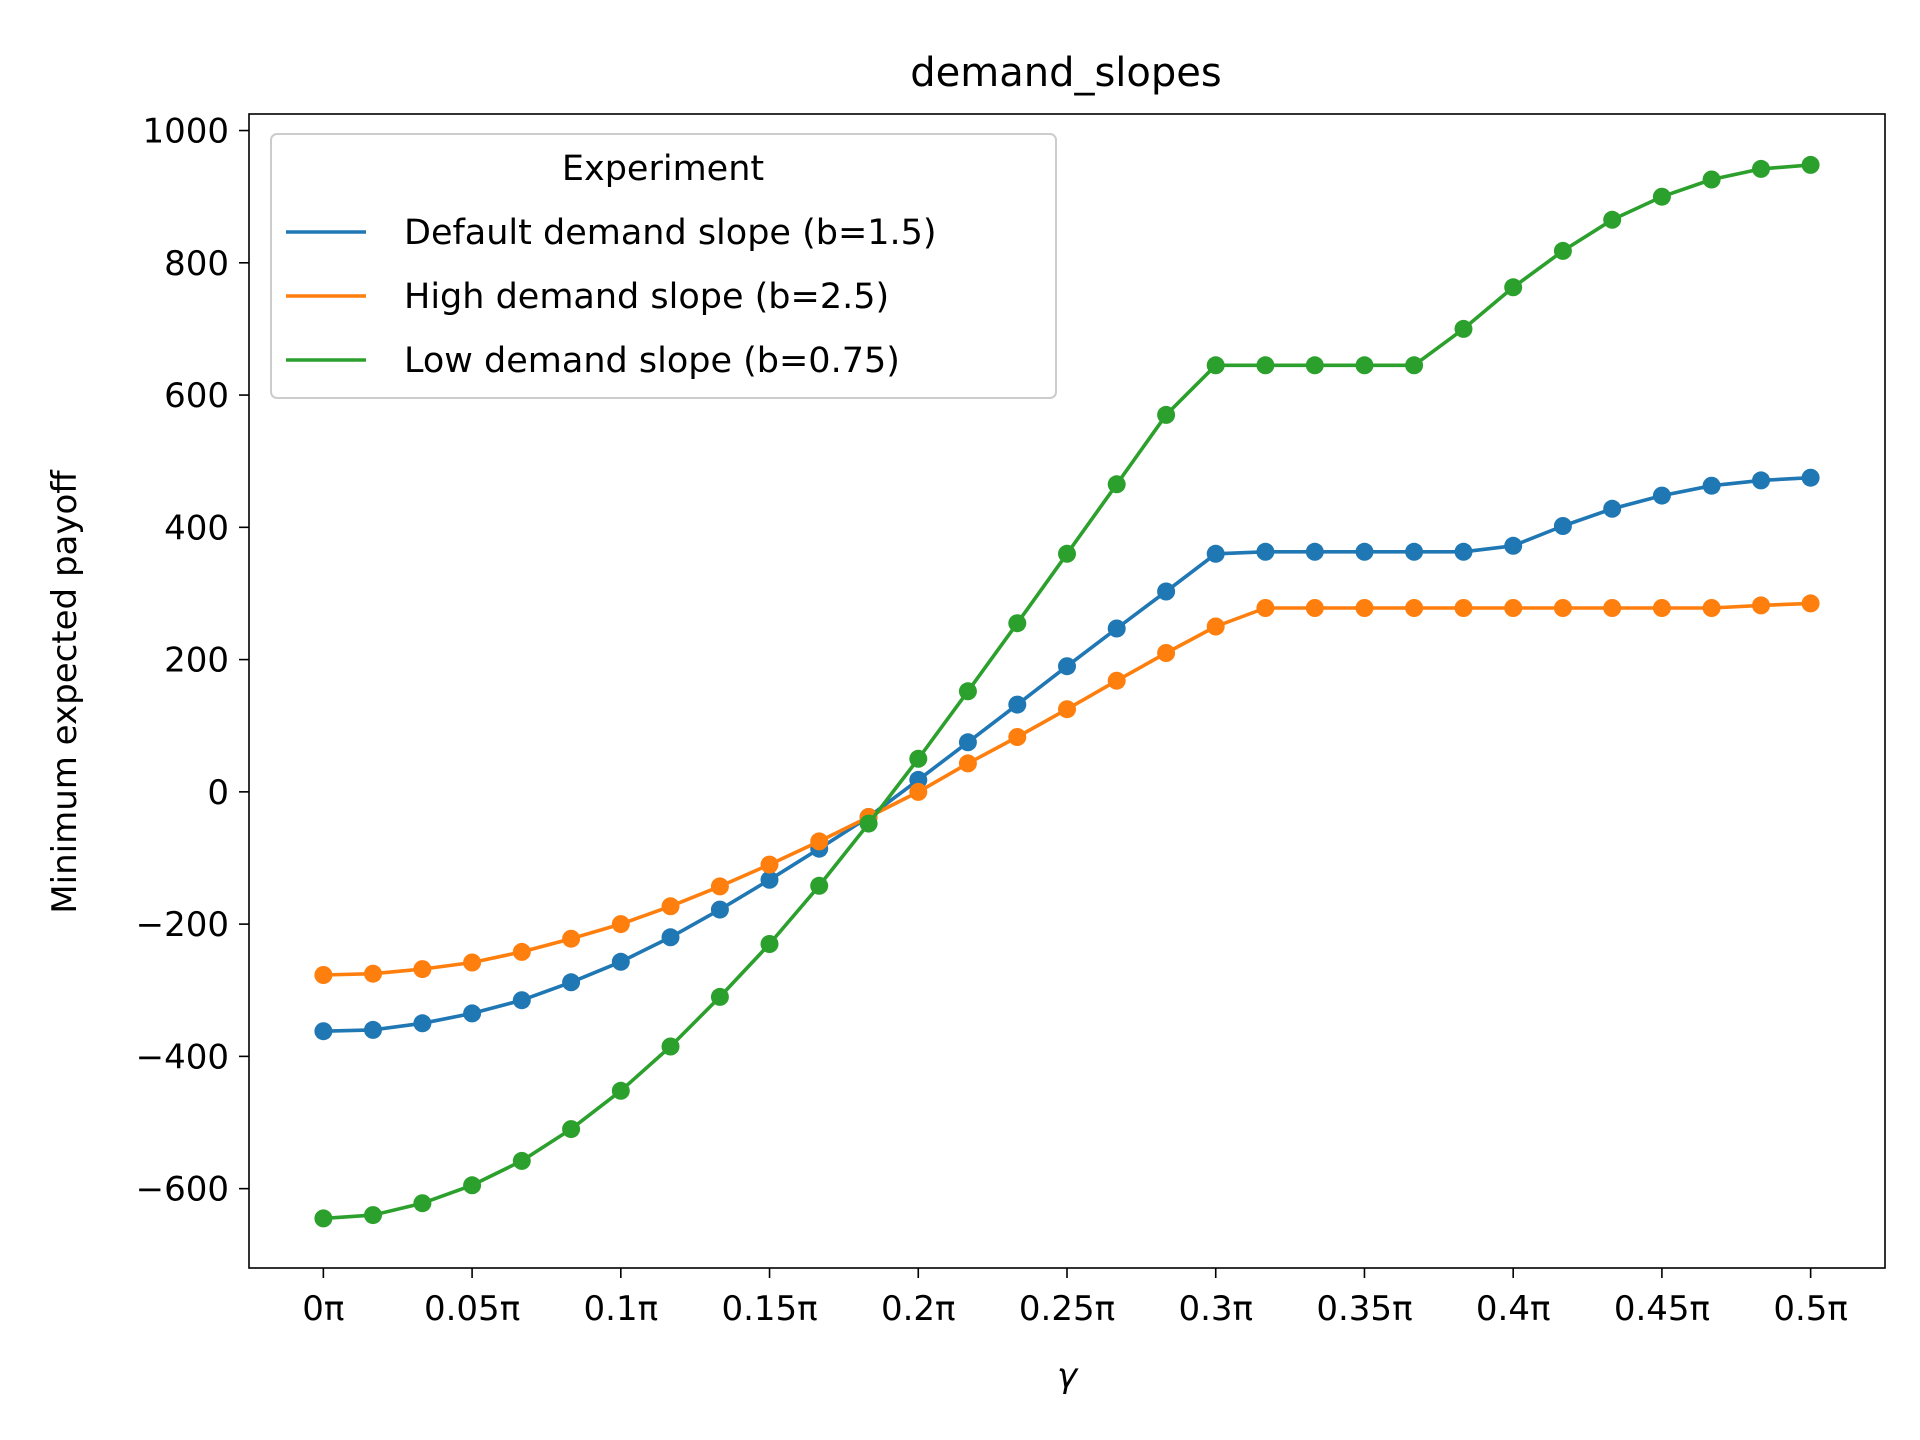 This screenshot has width=1920, height=1440. What do you see at coordinates (1215, 1309) in the screenshot?
I see `x-tick-label: 0.3π` at bounding box center [1215, 1309].